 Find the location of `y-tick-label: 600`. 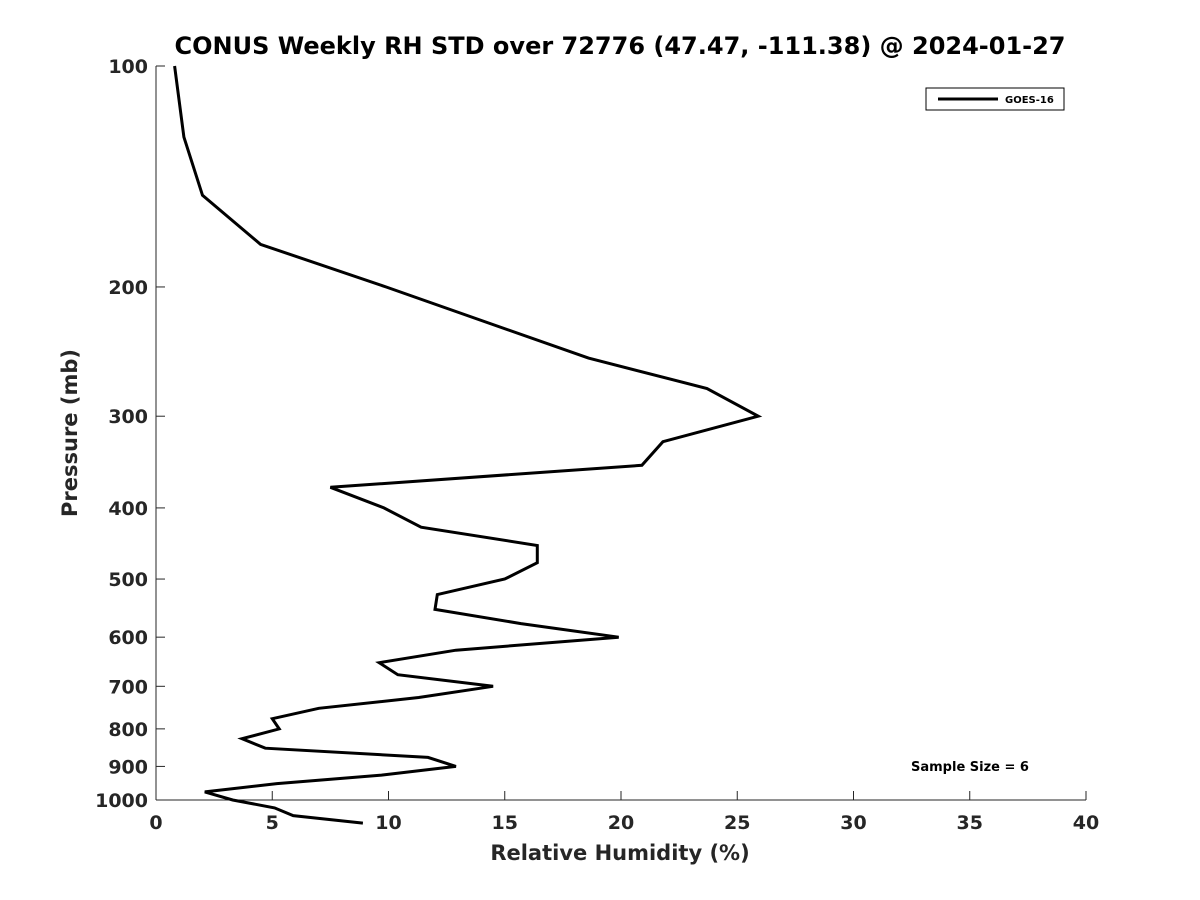

y-tick-label: 600 is located at coordinates (128, 638).